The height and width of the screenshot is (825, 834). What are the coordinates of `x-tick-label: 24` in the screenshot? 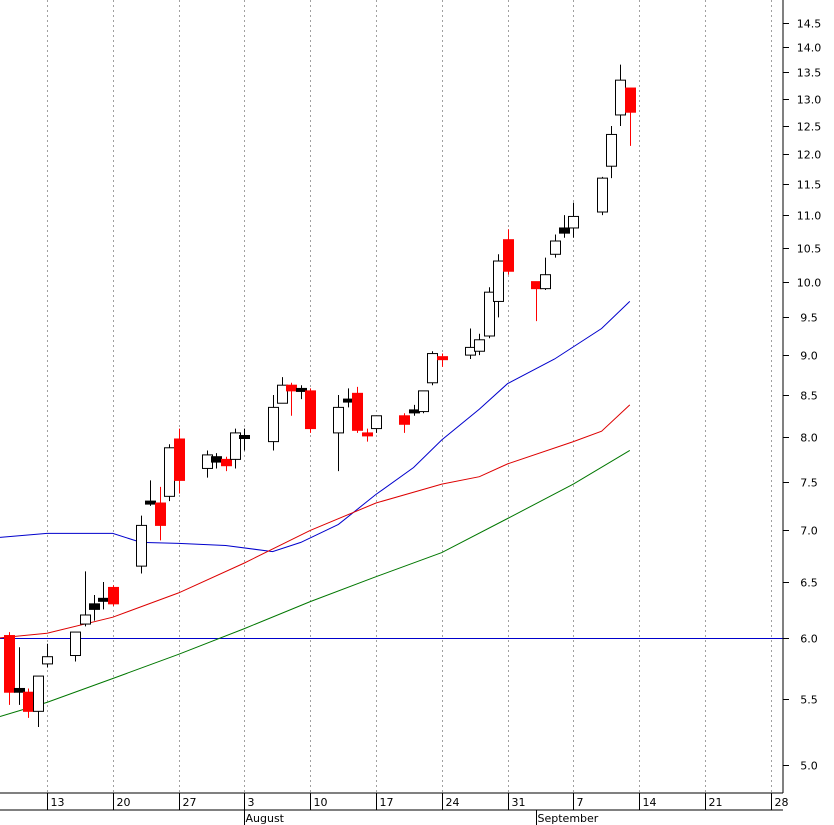 It's located at (453, 802).